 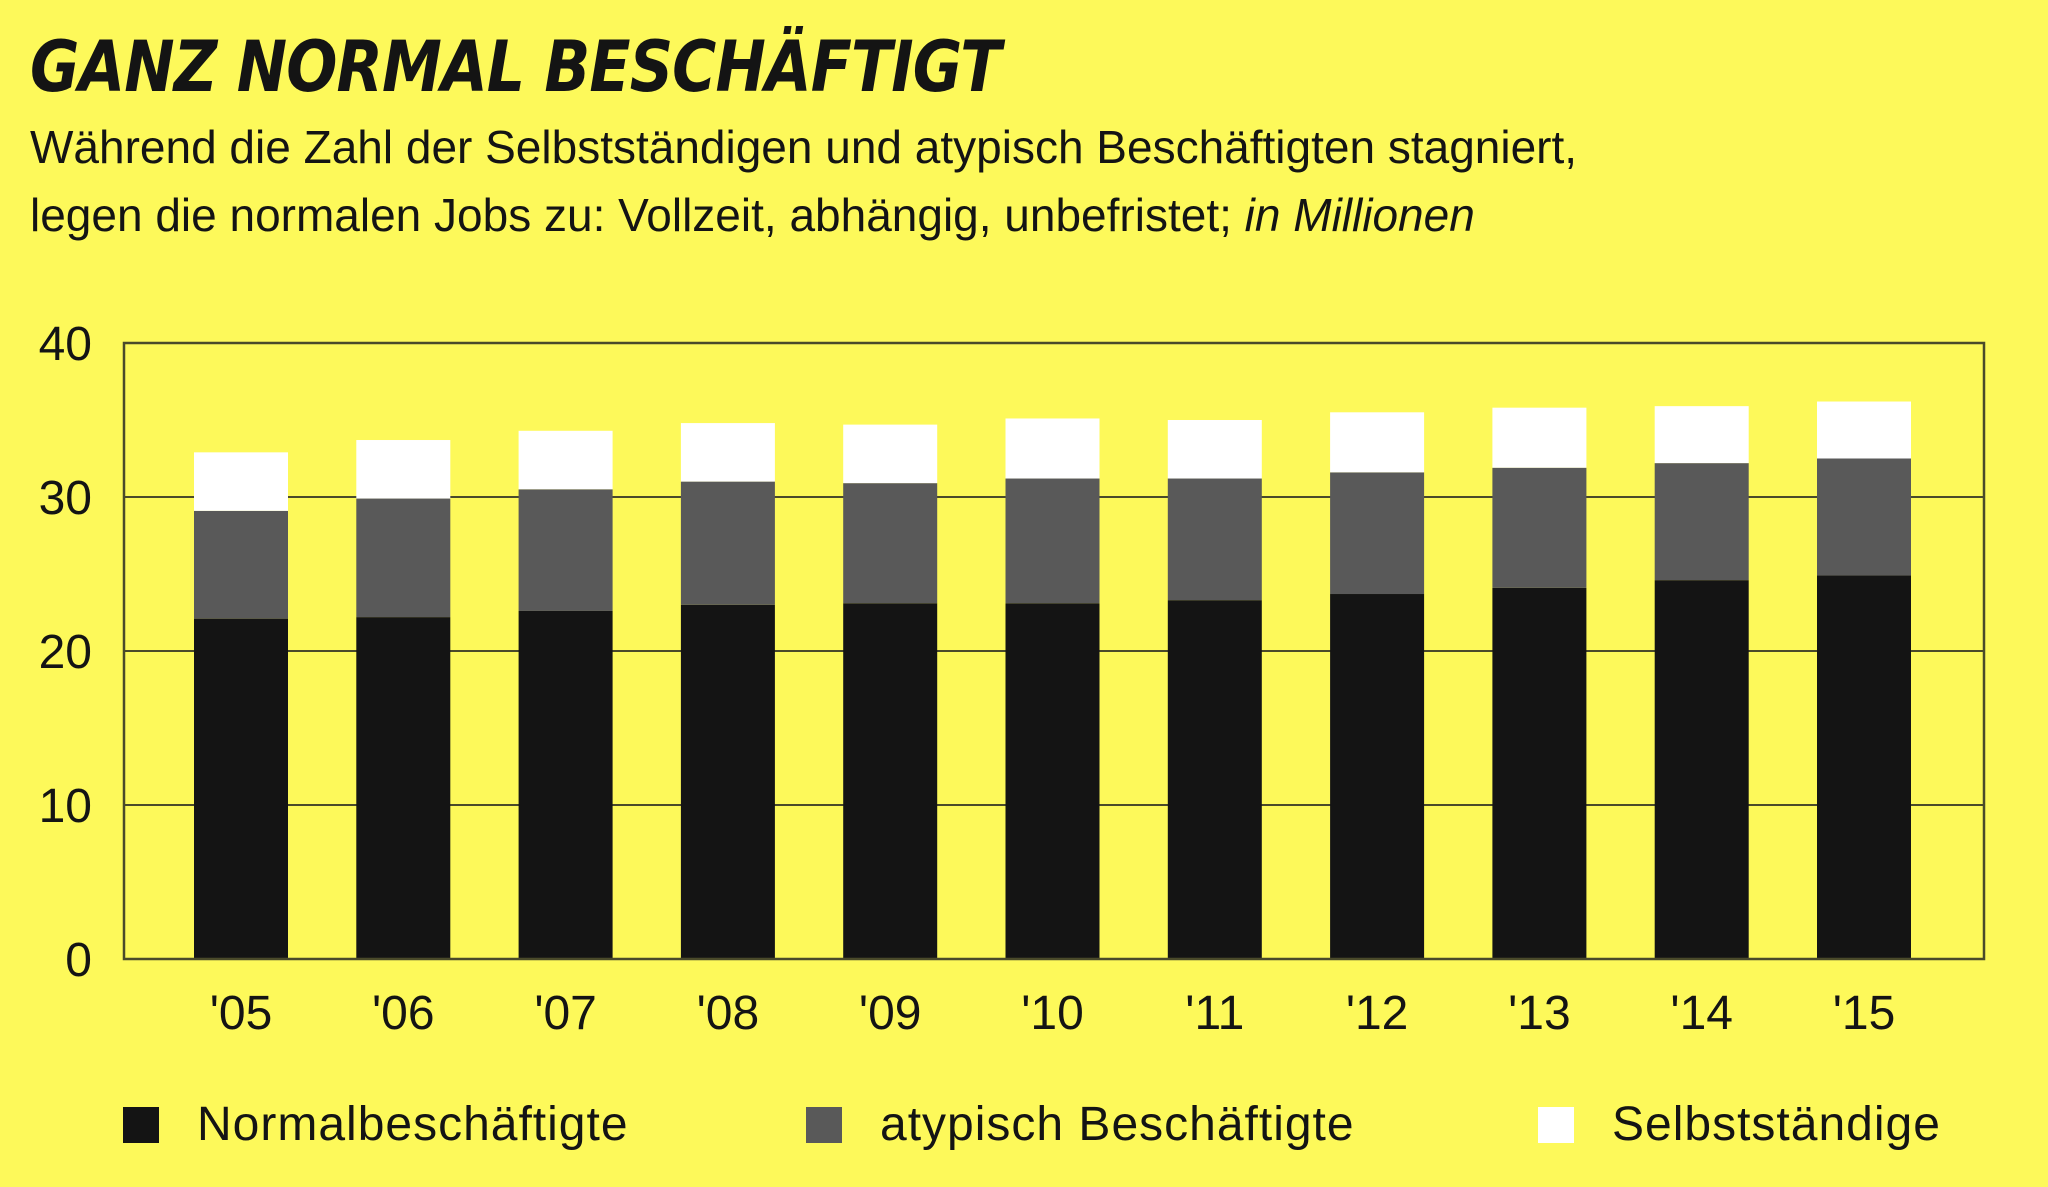 I want to click on x-tick-label-2: '07, so click(x=565, y=1013).